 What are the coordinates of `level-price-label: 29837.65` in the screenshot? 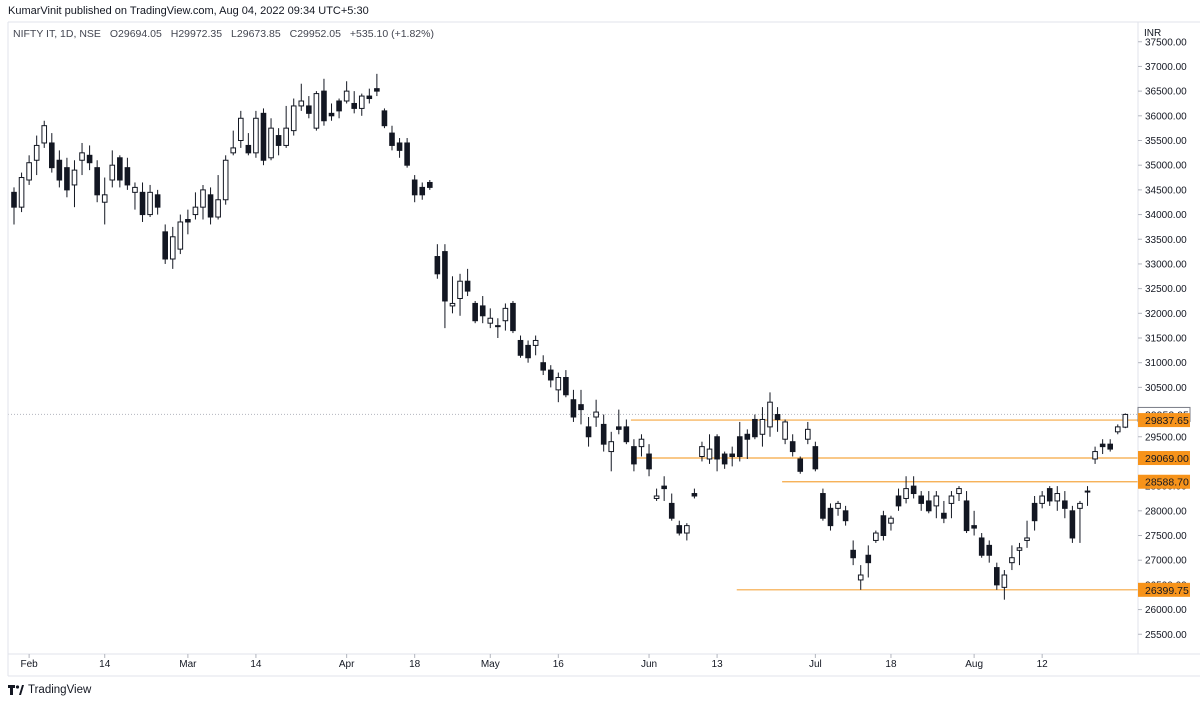 It's located at (1167, 421).